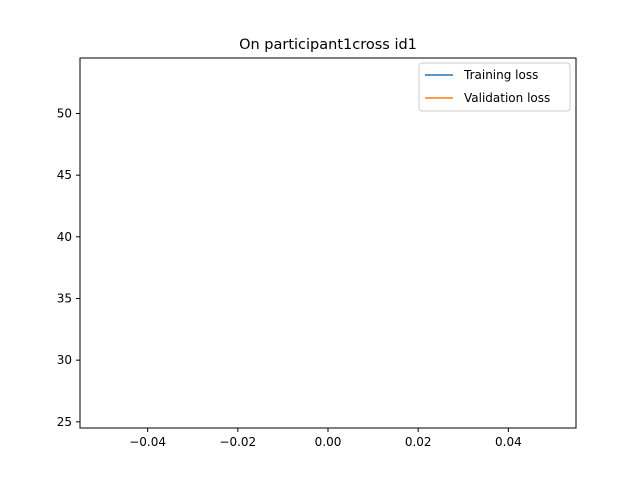  I want to click on x-tick-label: 0.00, so click(328, 442).